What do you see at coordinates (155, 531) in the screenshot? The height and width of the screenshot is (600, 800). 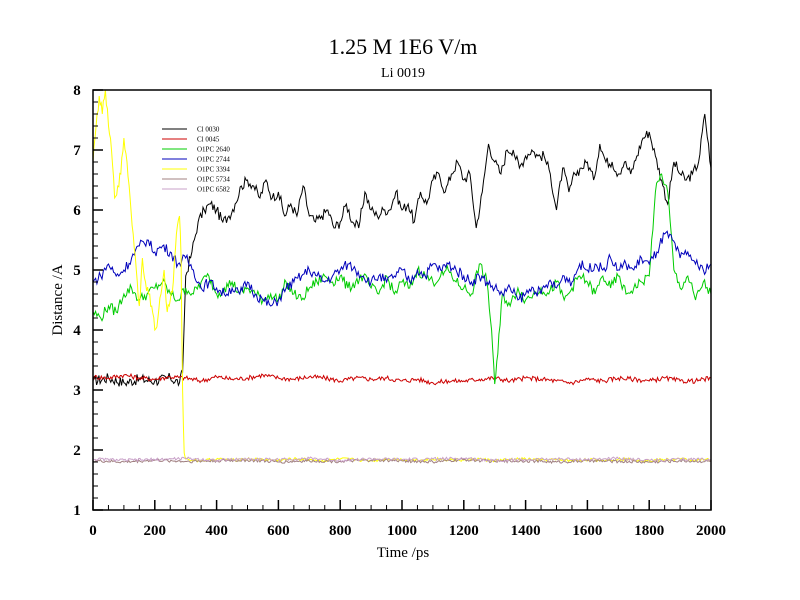 I see `x-tick-label: 200` at bounding box center [155, 531].